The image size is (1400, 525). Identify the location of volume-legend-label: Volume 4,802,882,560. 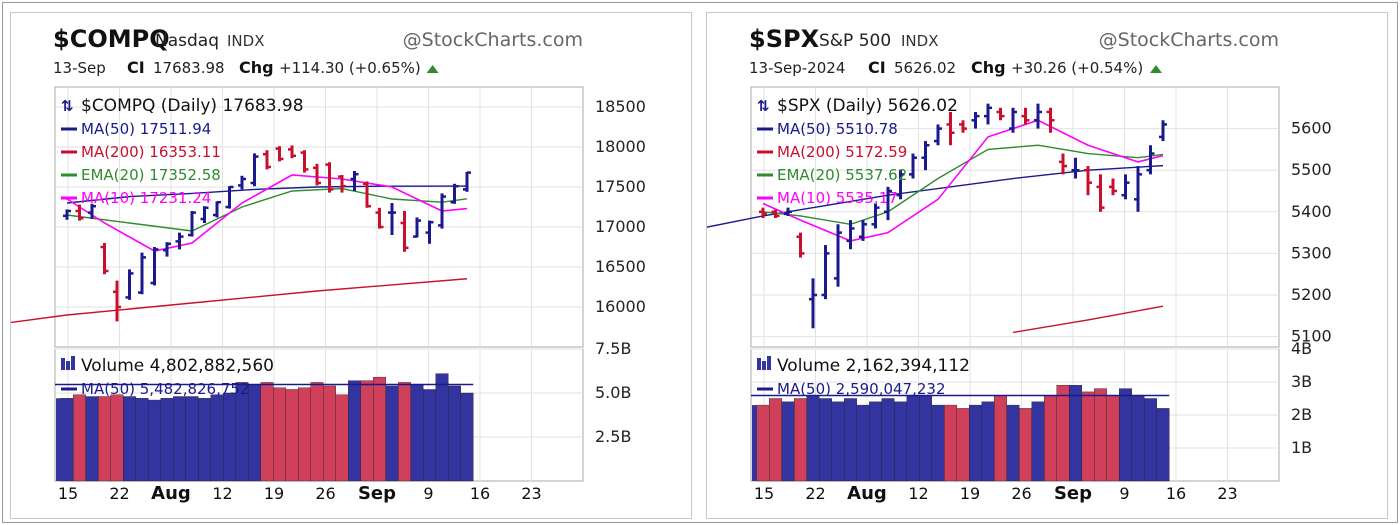
(177, 366).